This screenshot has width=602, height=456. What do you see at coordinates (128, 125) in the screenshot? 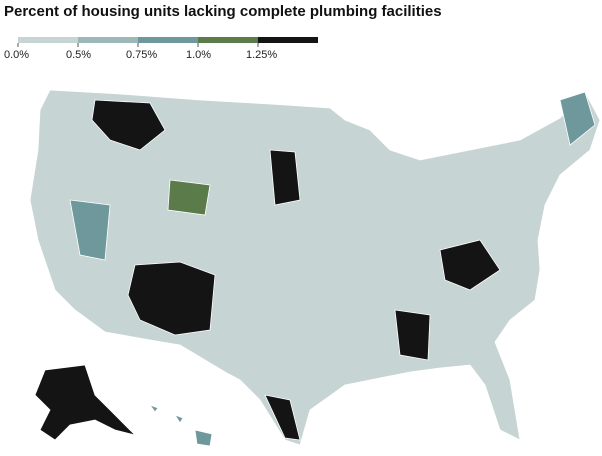
I see `montana` at bounding box center [128, 125].